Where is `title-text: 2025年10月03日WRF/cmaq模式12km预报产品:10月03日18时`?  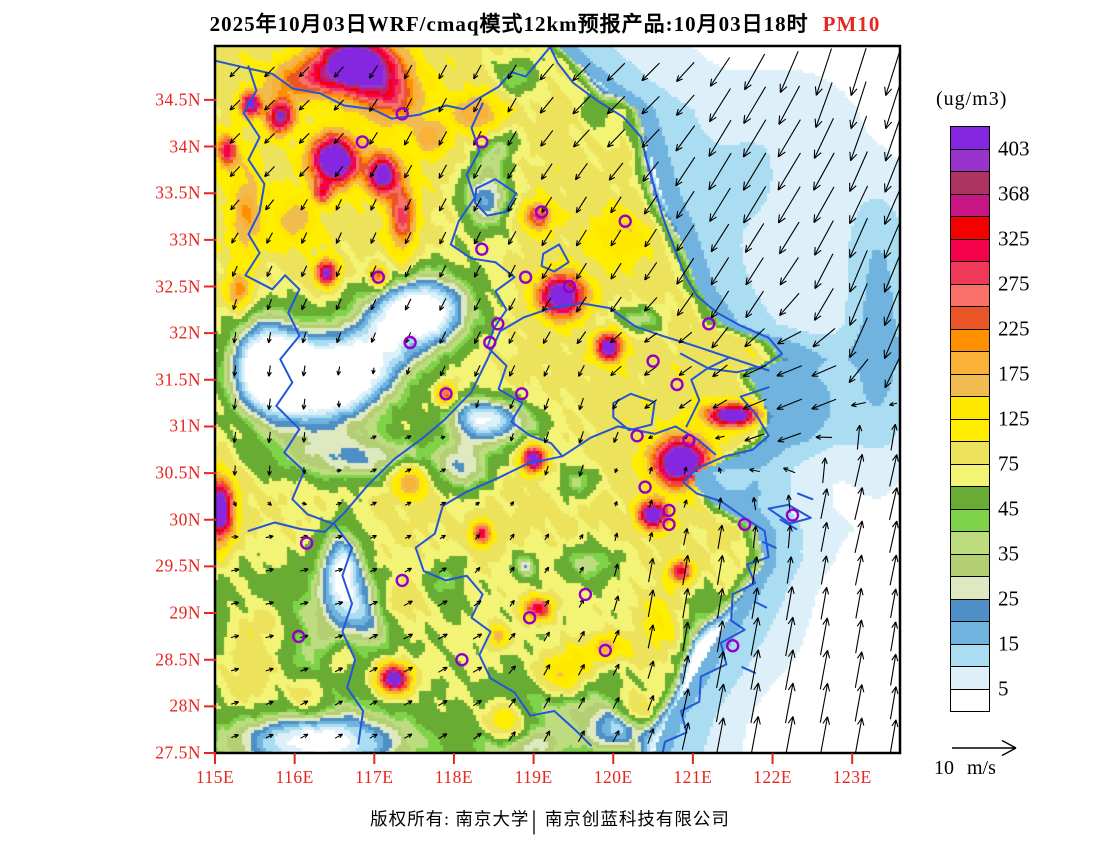
title-text: 2025年10月03日WRF/cmaq模式12km预报产品:10月03日18时 is located at coordinates (509, 24).